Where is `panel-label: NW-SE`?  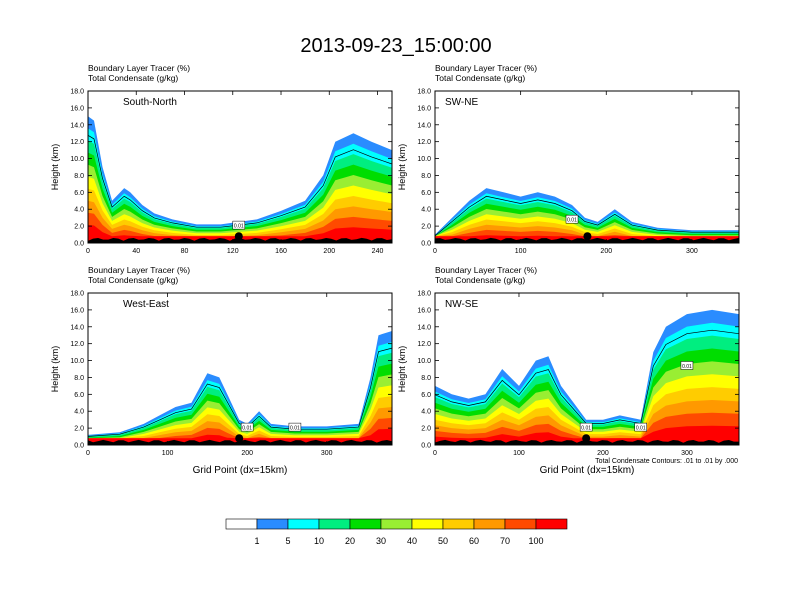 panel-label: NW-SE is located at coordinates (461, 304).